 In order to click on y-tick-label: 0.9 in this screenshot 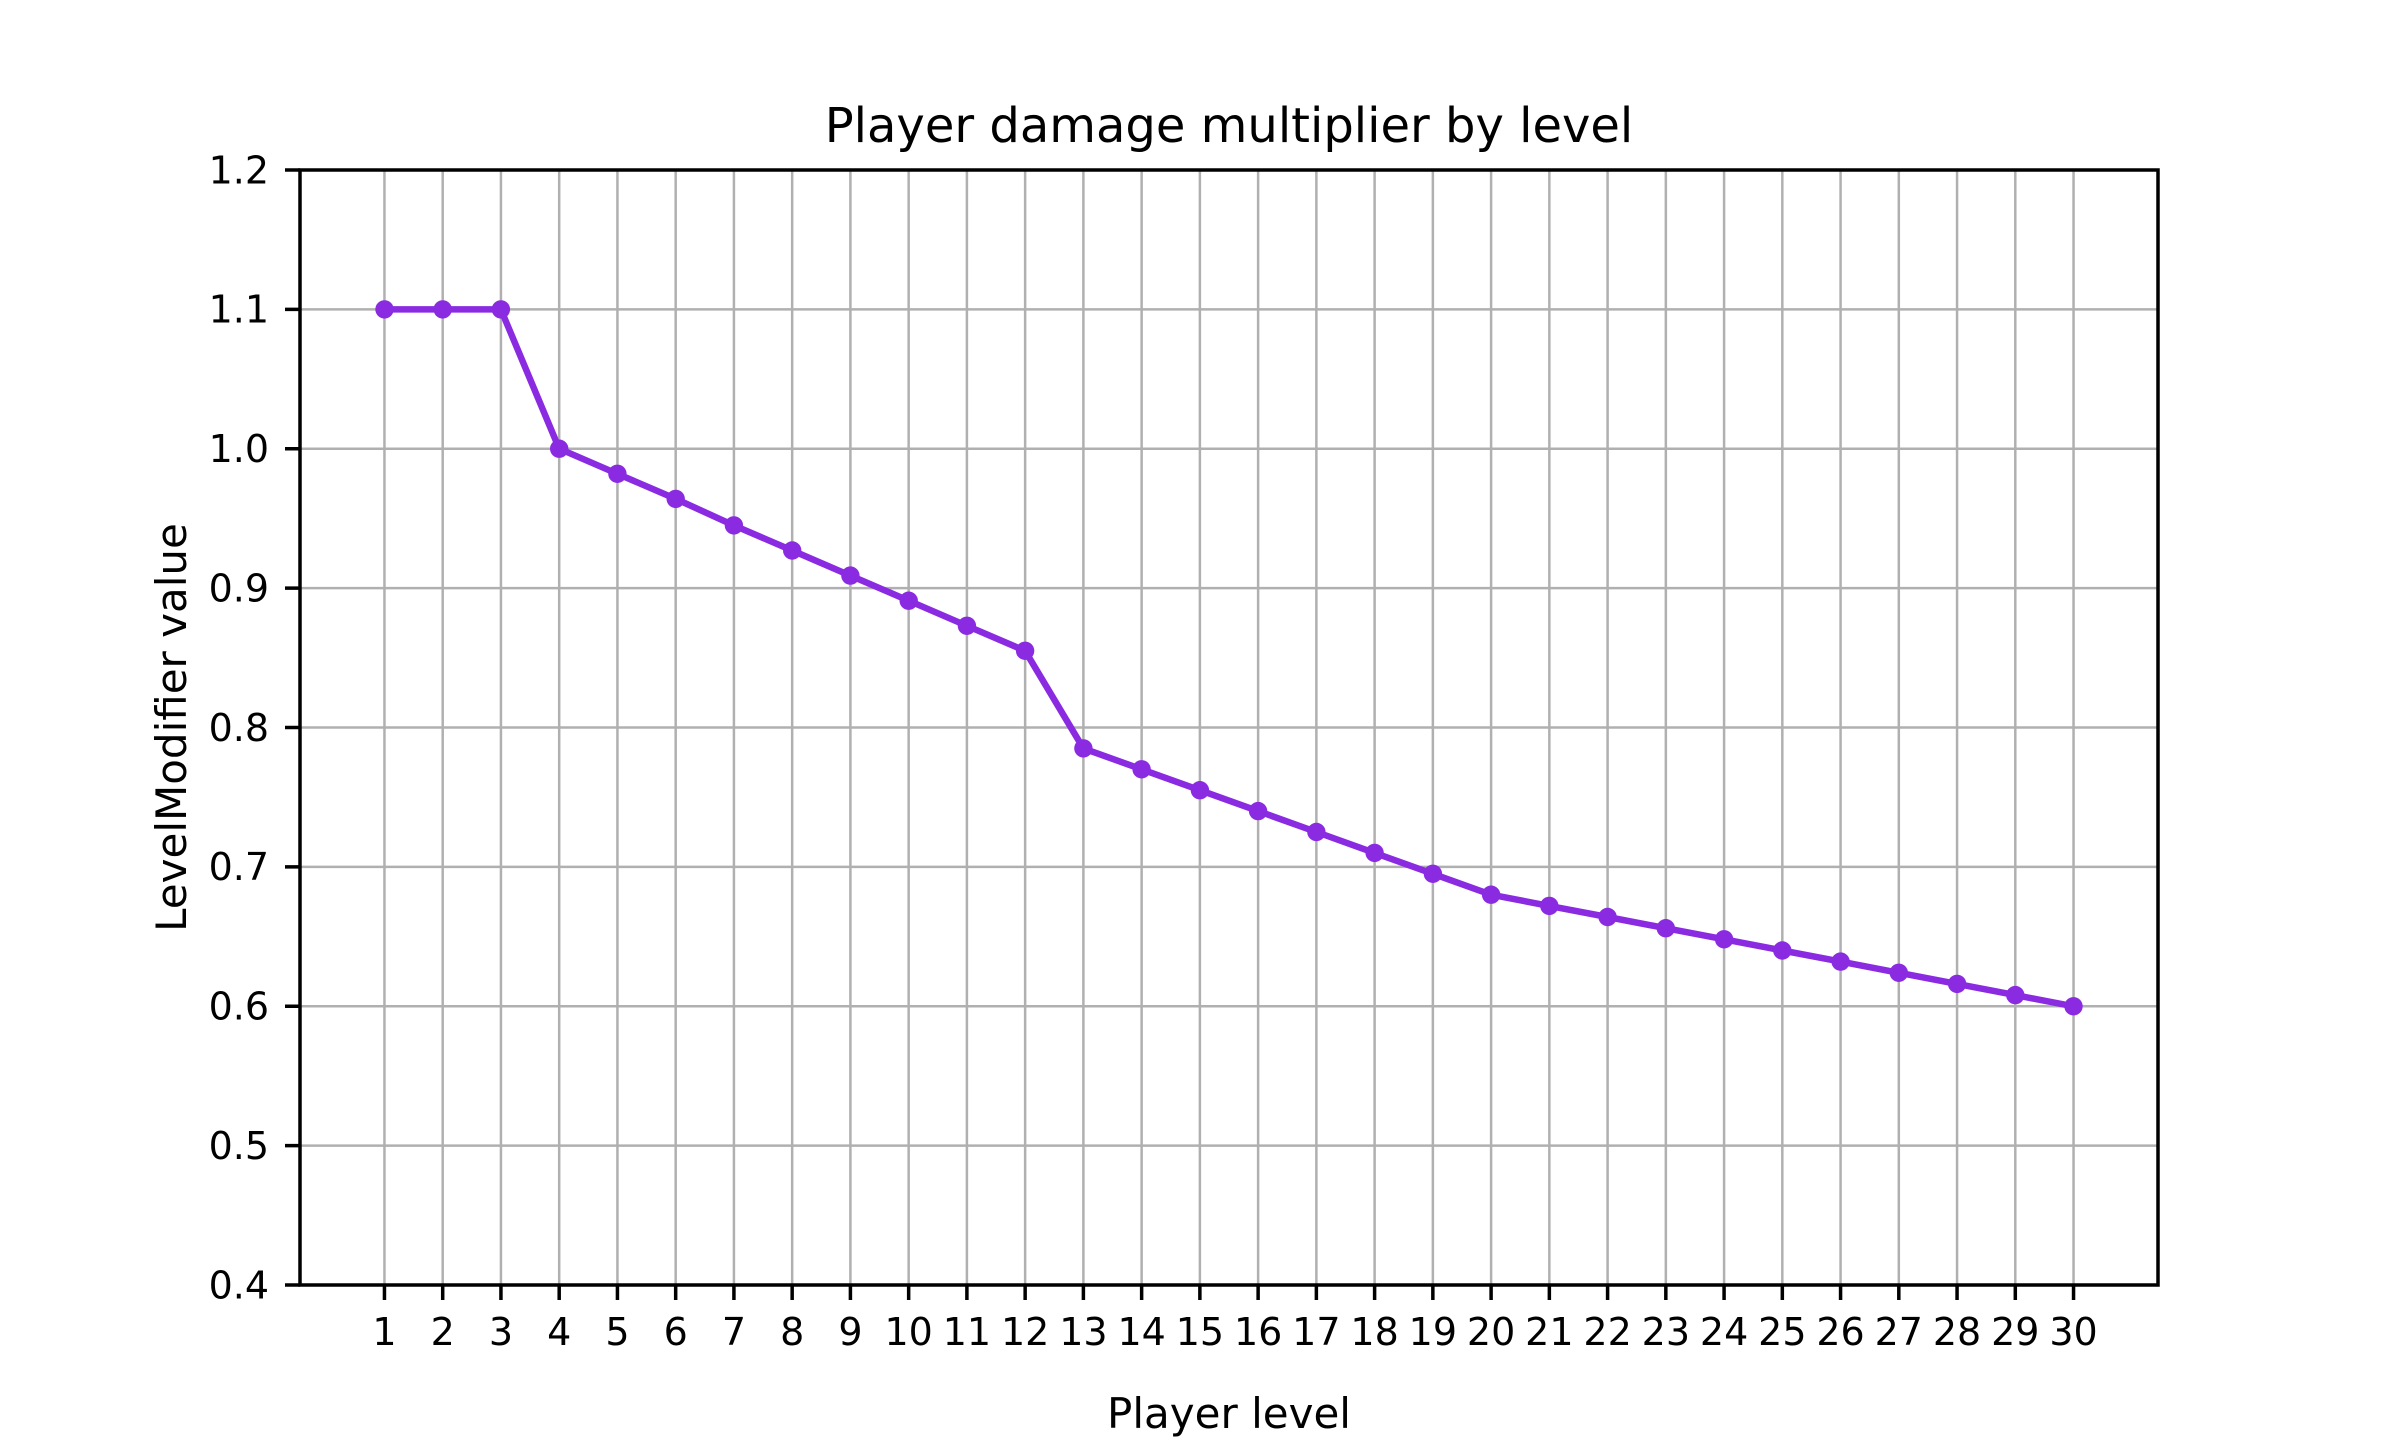, I will do `click(239, 588)`.